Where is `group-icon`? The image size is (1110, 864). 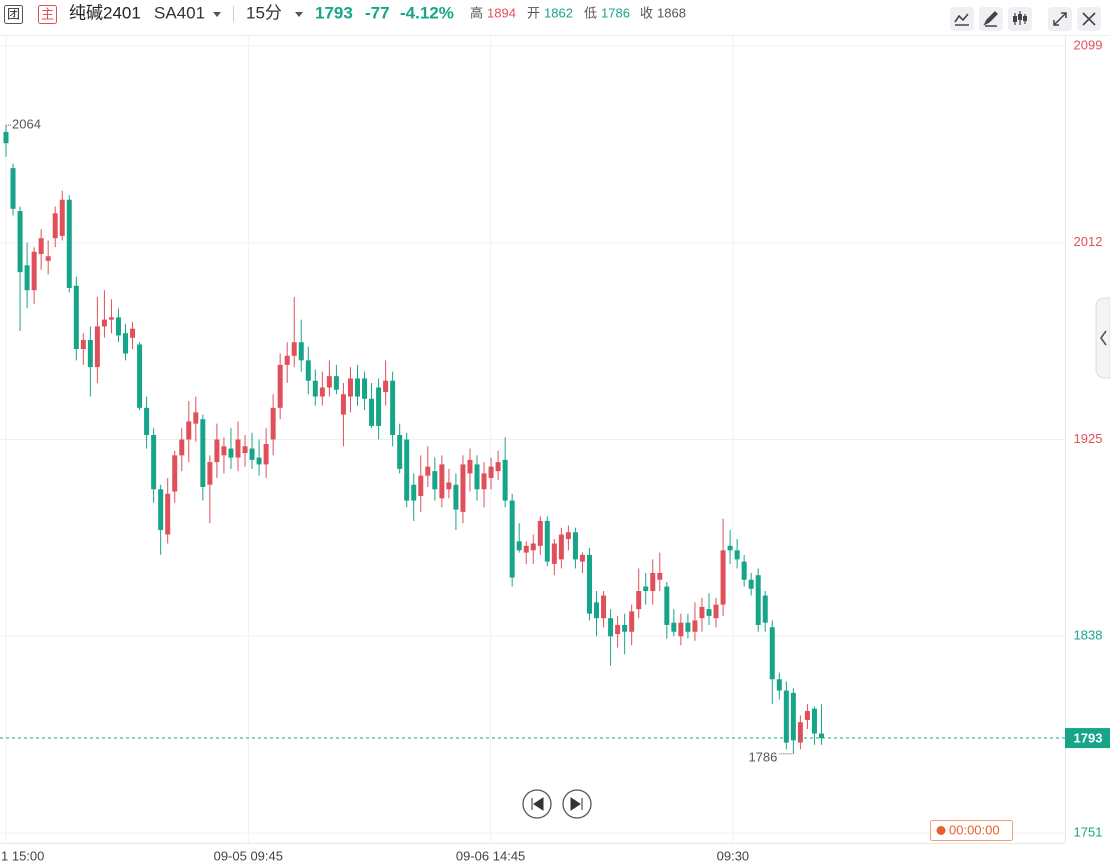 group-icon is located at coordinates (13, 14).